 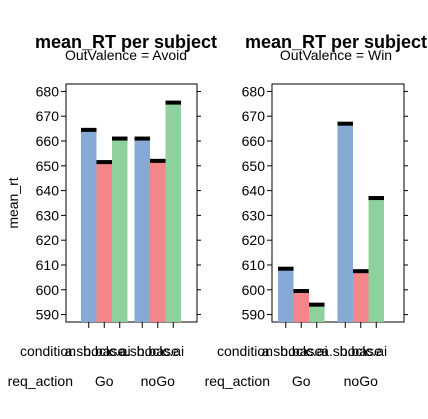 I want to click on chart-subtitle: OutValence = Win, so click(x=336, y=55).